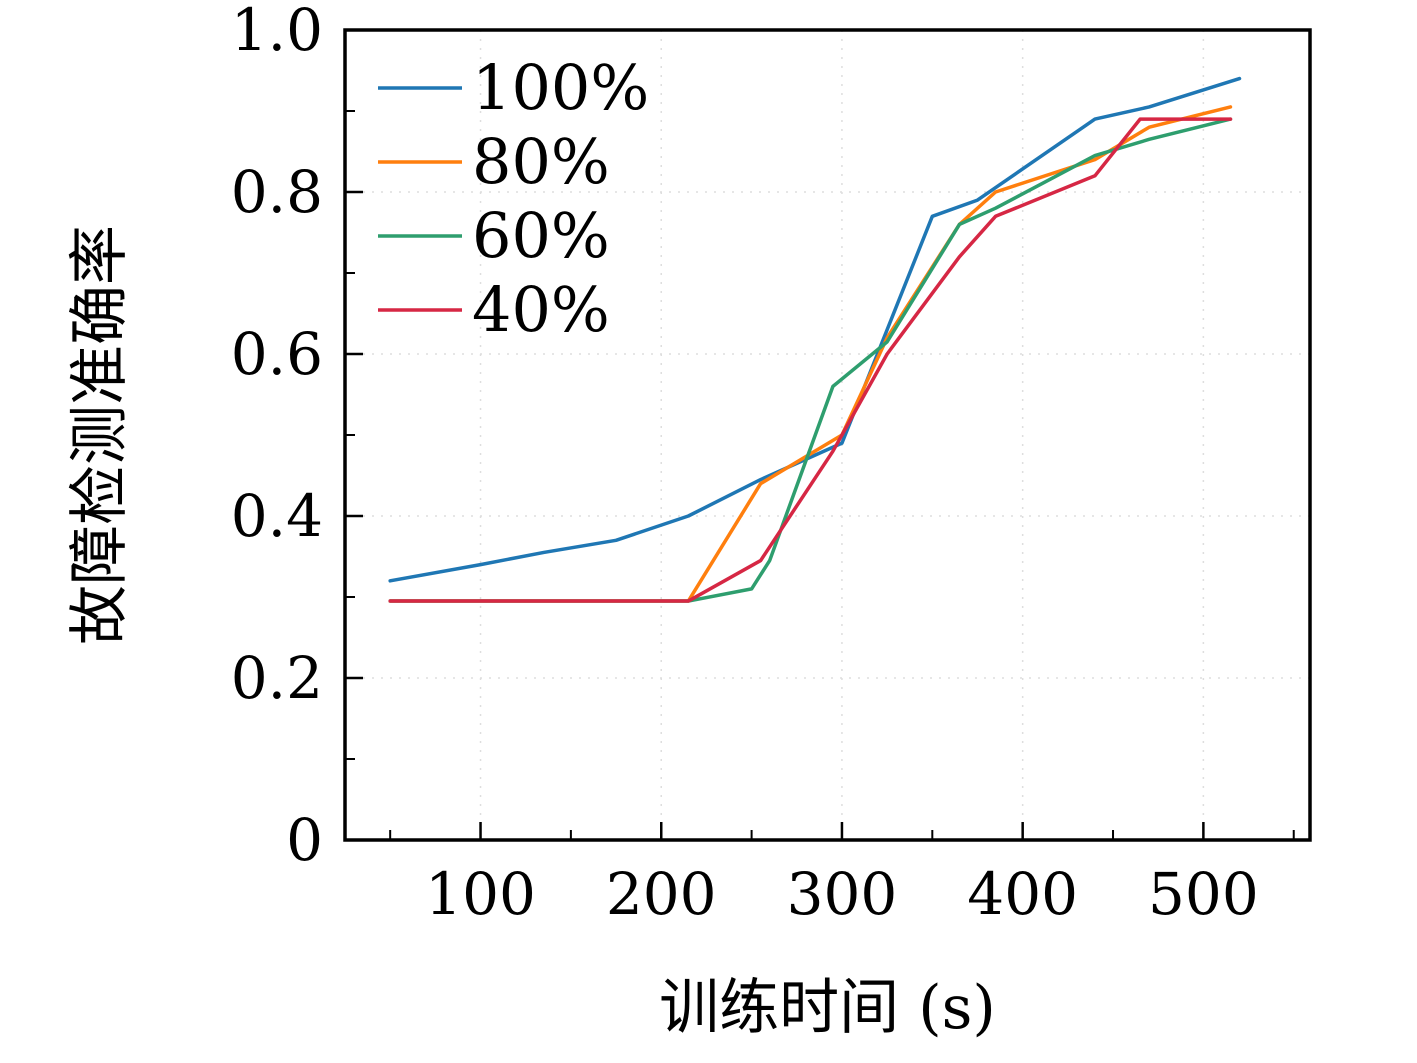  I want to click on x-tick-label: 100, so click(480, 894).